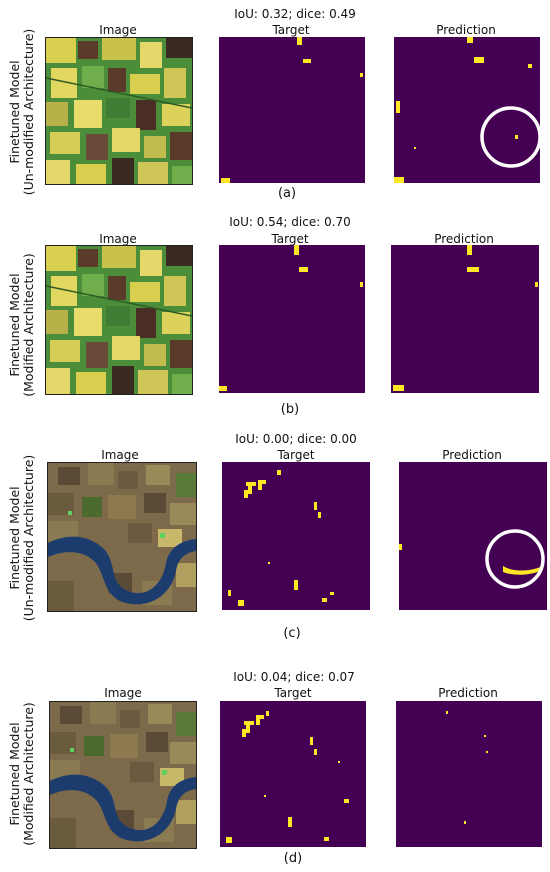 Image resolution: width=550 pixels, height=872 pixels. What do you see at coordinates (28, 774) in the screenshot?
I see `row-label-d-line2: (Modified Architecture)` at bounding box center [28, 774].